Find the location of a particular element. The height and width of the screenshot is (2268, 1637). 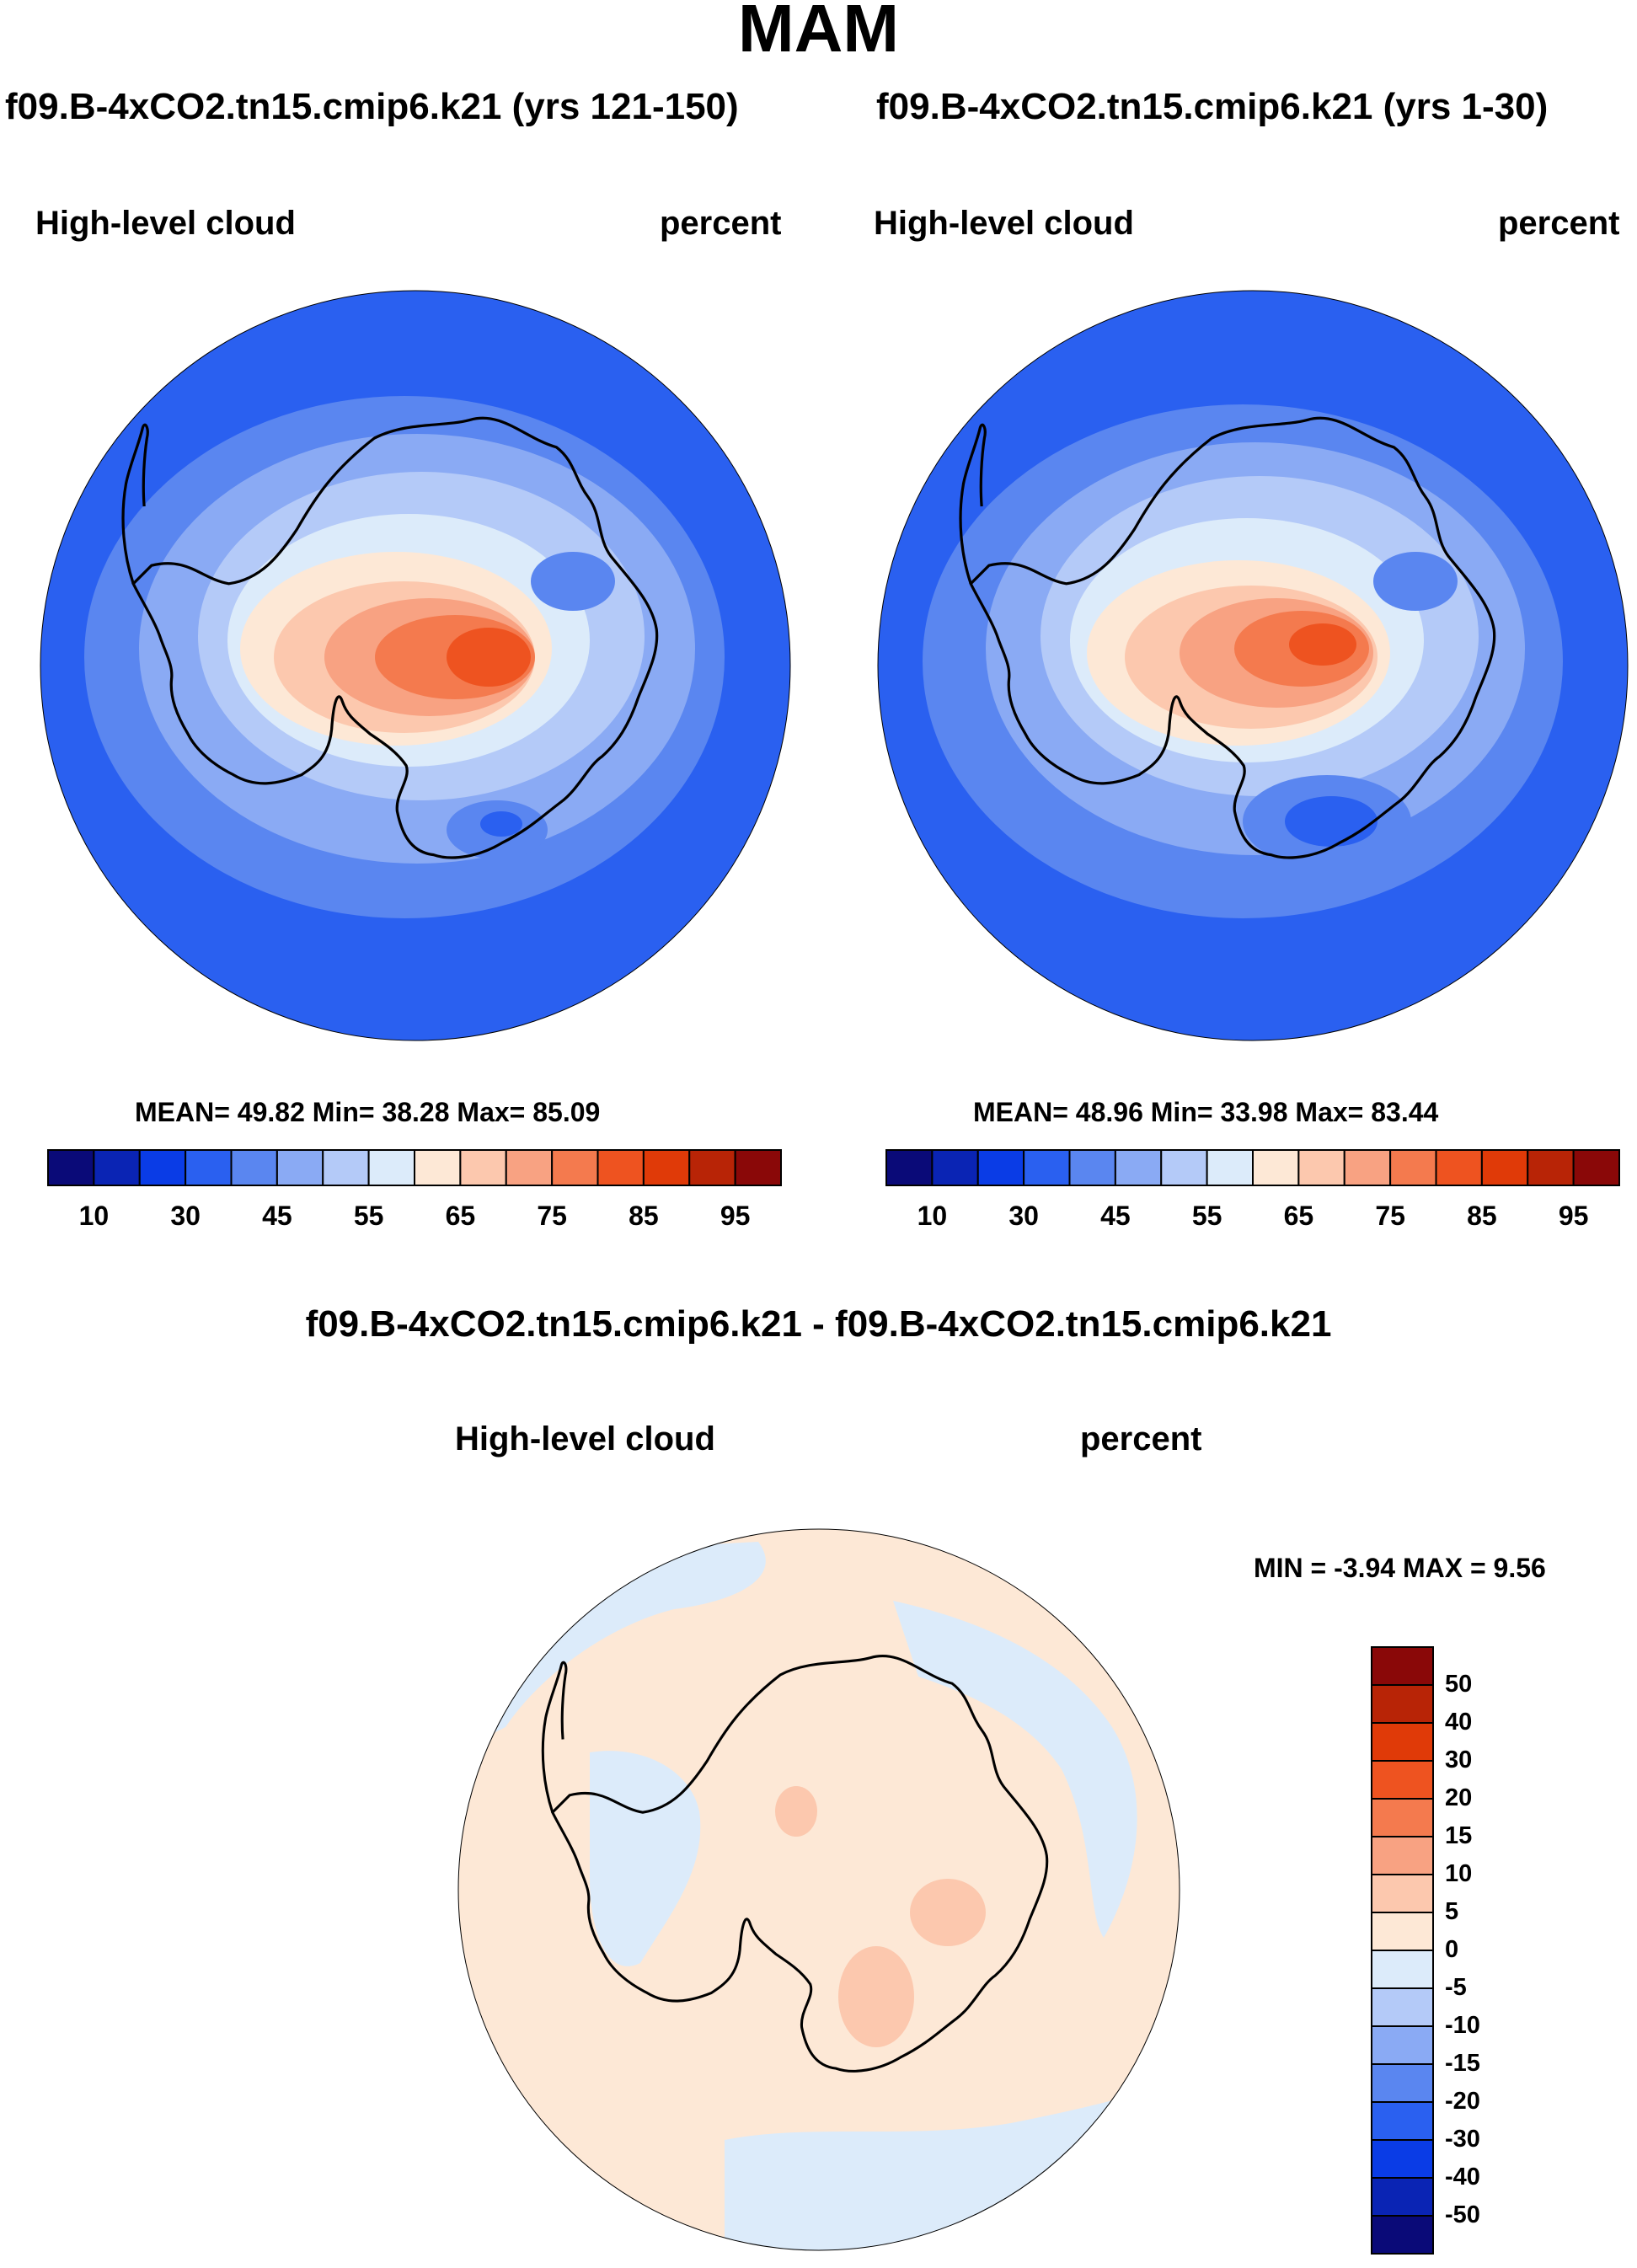

colorbar-diff-tick-label: 15 is located at coordinates (1459, 1835).